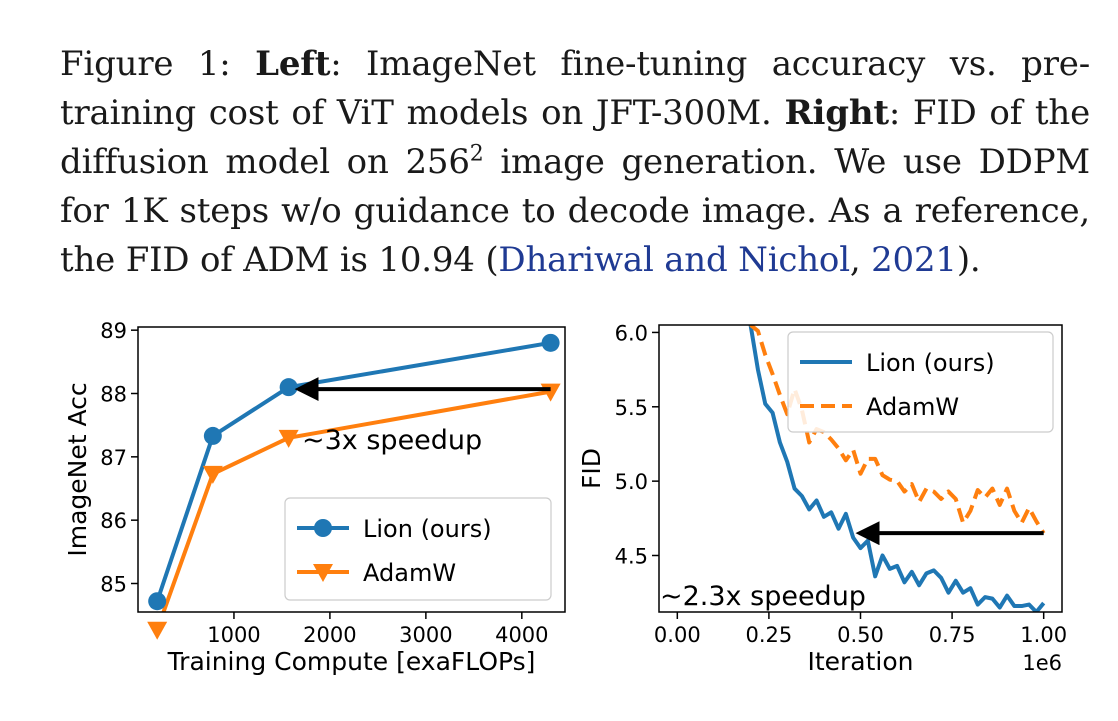  What do you see at coordinates (145, 64) in the screenshot?
I see `caption-fig-label: Figure 1:` at bounding box center [145, 64].